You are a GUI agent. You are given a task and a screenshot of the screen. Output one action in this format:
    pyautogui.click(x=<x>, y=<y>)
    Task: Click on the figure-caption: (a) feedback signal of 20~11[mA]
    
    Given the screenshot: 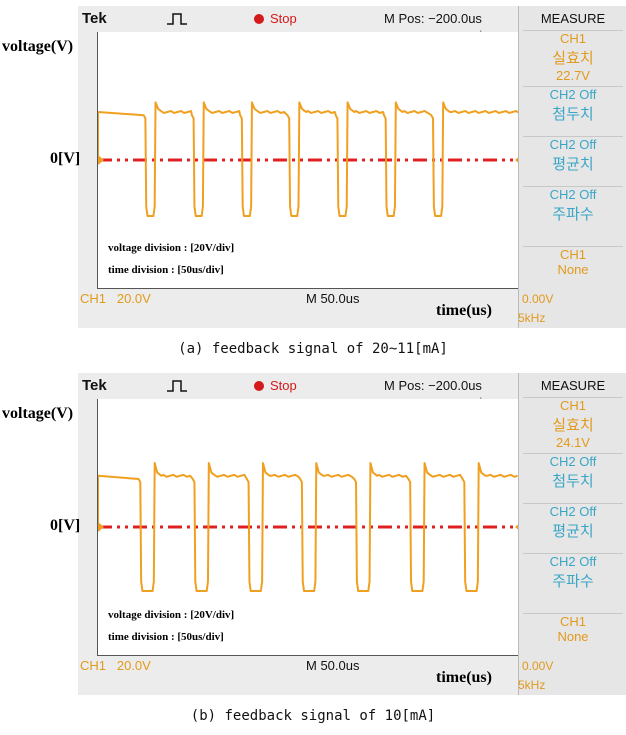 What is the action you would take?
    pyautogui.click(x=313, y=349)
    